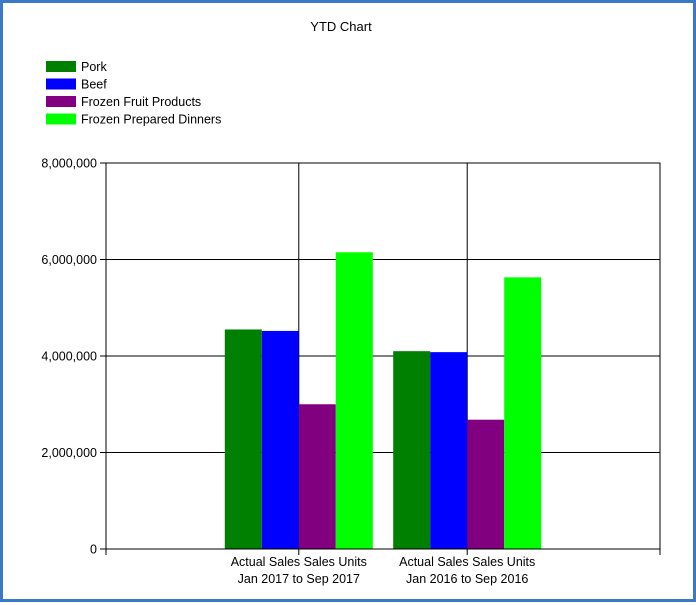  I want to click on y-tick-label-3: 4,000,000, so click(69, 357).